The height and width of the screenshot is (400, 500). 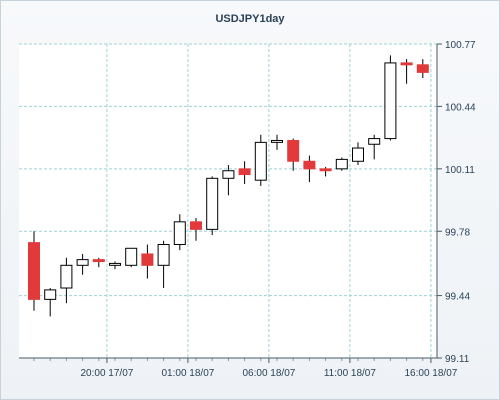 I want to click on y-tick-label: 99.44, so click(x=457, y=297).